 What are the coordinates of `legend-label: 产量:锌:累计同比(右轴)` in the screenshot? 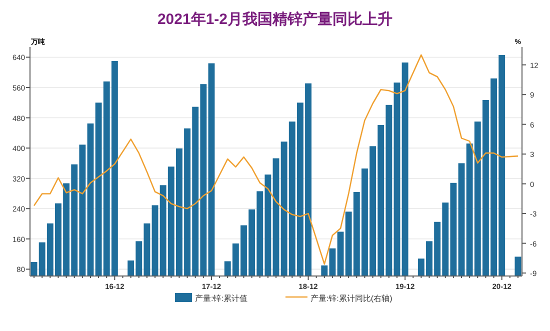 It's located at (351, 298).